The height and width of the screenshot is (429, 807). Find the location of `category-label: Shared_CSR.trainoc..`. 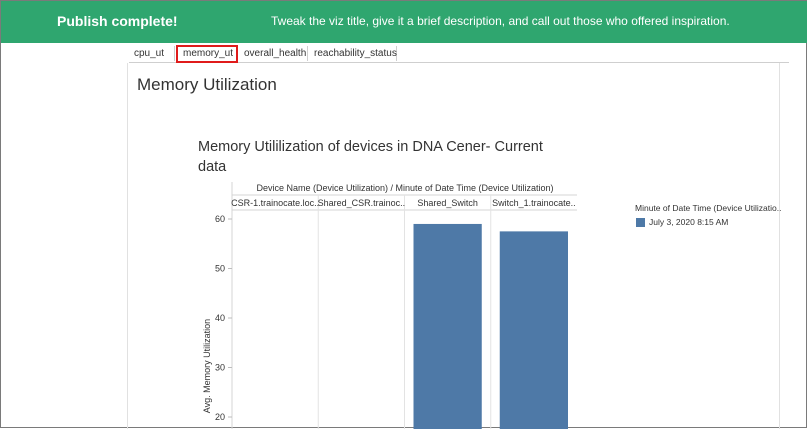

category-label: Shared_CSR.trainoc.. is located at coordinates (362, 203).